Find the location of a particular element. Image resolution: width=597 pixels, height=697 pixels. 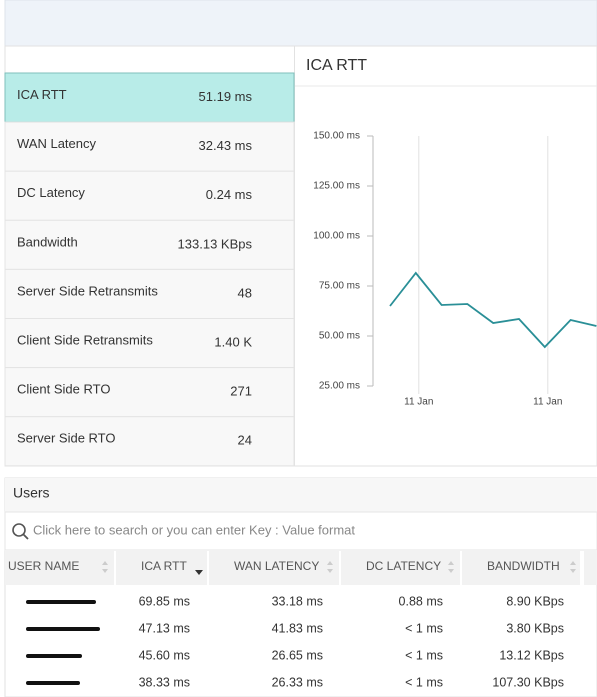

line-series is located at coordinates (493, 310).